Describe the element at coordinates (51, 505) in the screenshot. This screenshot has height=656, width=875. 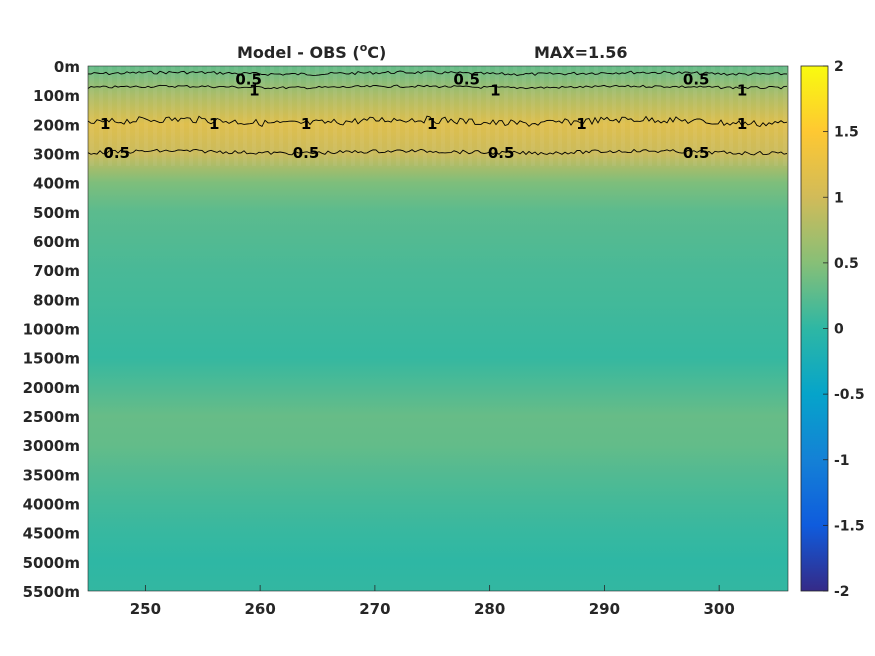
I see `y-tick-label: 4000m` at that location.